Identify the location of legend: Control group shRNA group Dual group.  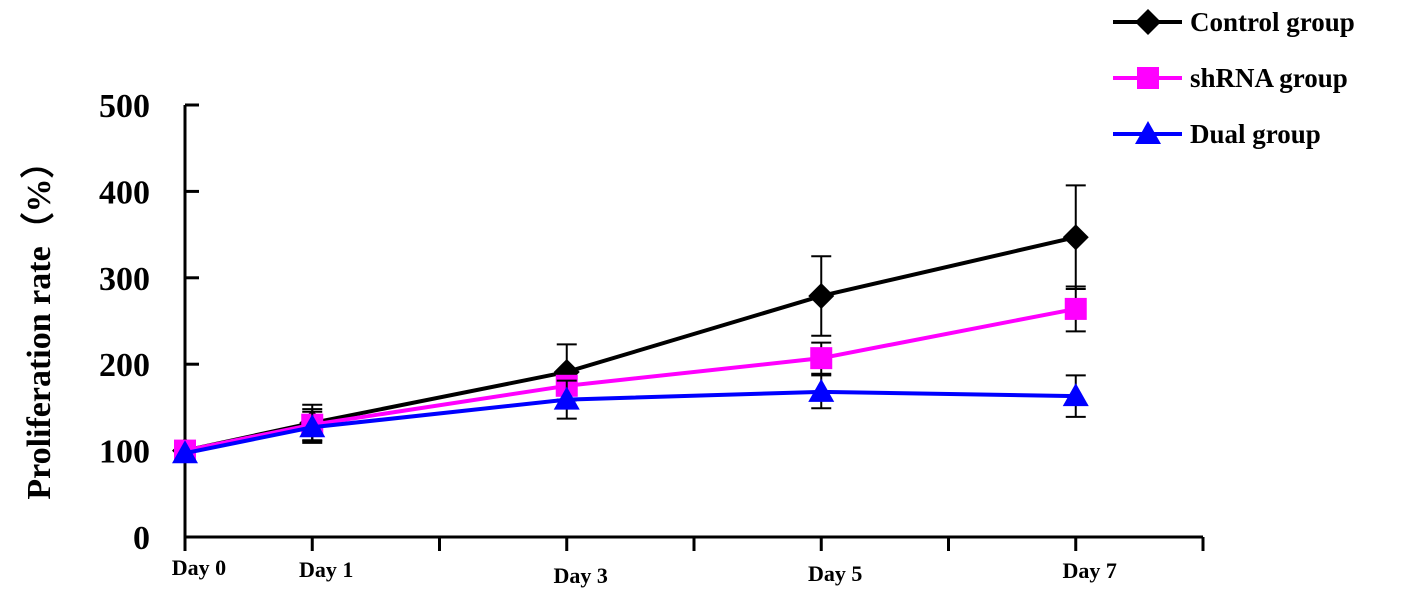
(1234, 78).